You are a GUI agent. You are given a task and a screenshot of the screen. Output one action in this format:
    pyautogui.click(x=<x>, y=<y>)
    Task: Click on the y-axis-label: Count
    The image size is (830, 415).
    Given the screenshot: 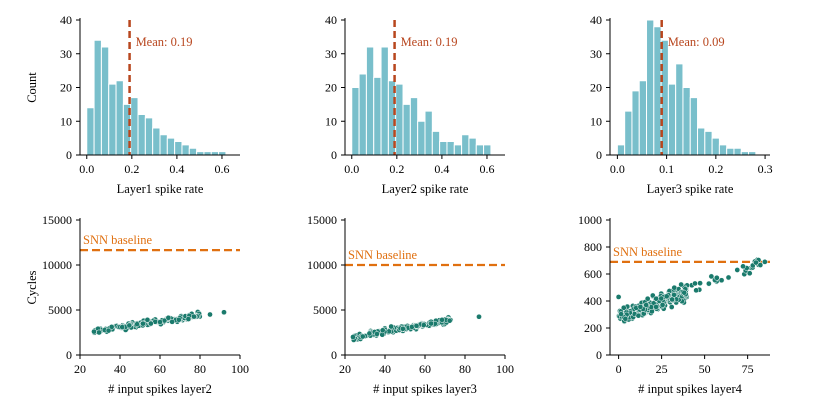 What is the action you would take?
    pyautogui.click(x=32, y=87)
    